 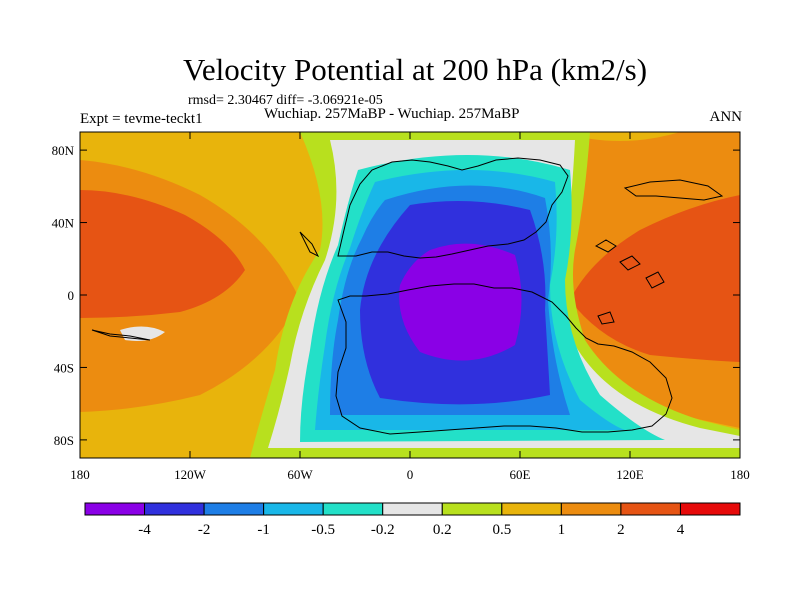 What do you see at coordinates (562, 530) in the screenshot?
I see `colorbar-label: 1` at bounding box center [562, 530].